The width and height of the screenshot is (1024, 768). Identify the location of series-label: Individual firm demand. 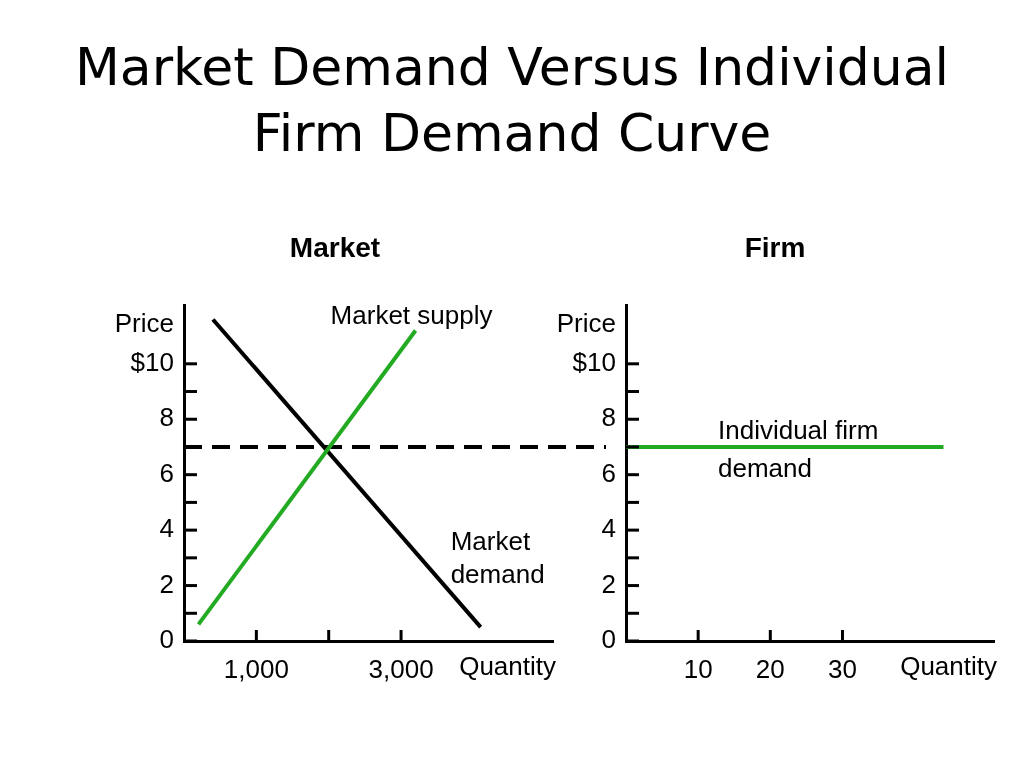
(798, 448).